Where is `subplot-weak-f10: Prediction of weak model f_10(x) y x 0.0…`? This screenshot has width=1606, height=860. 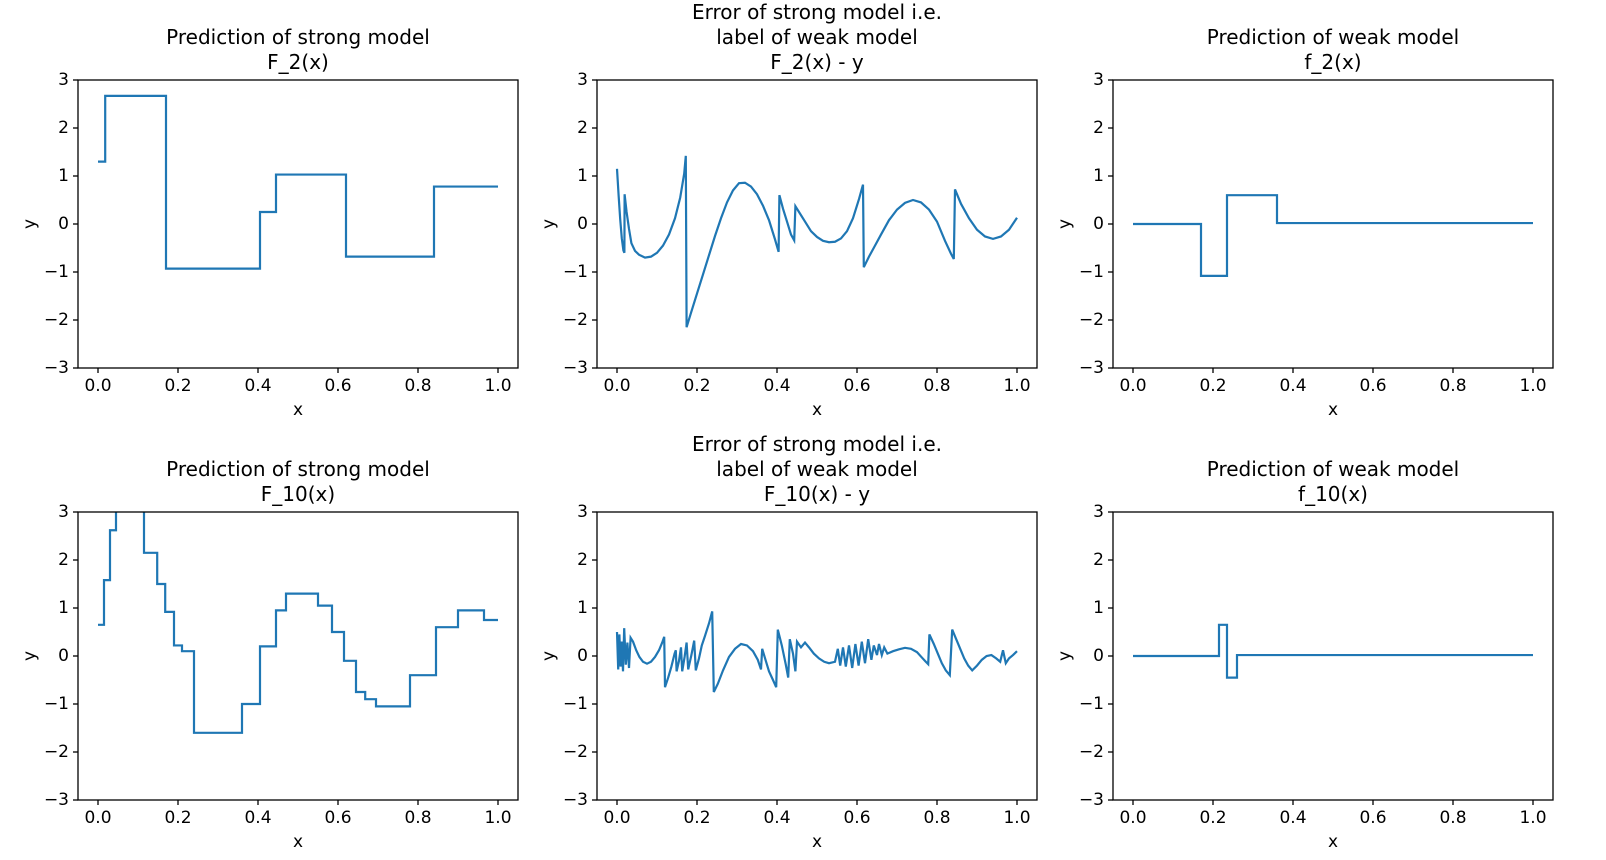
subplot-weak-f10: Prediction of weak model f_10(x) y x 0.0… is located at coordinates (1304, 654).